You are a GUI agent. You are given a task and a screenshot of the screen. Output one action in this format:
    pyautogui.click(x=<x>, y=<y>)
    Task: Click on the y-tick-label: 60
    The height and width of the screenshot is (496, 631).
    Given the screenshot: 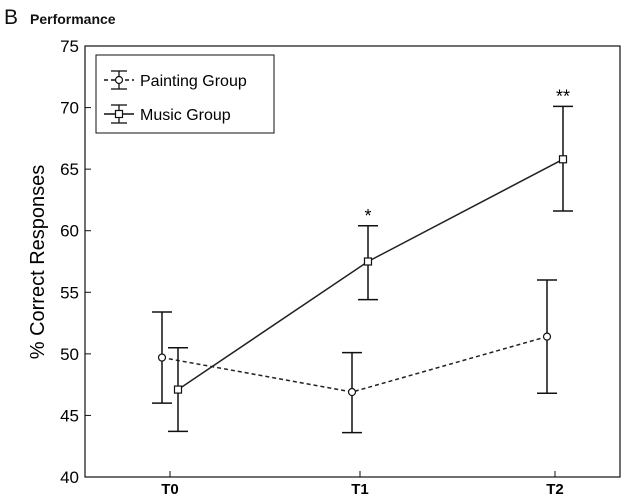 What is the action you would take?
    pyautogui.click(x=69, y=231)
    